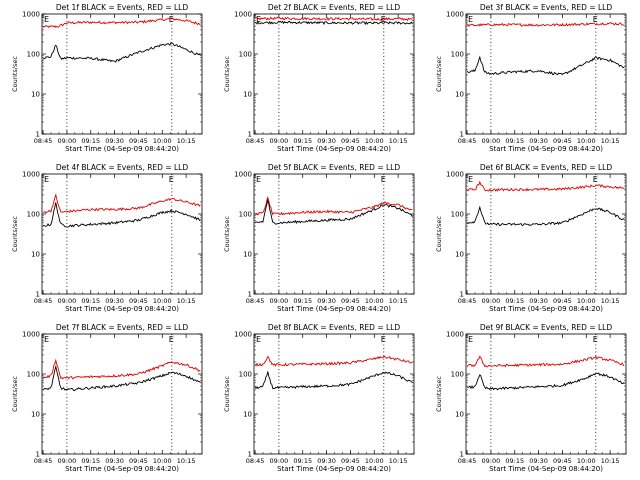 The width and height of the screenshot is (640, 480). I want to click on chart-title: Det 6f BLACK = Events, RED = LLD, so click(546, 167).